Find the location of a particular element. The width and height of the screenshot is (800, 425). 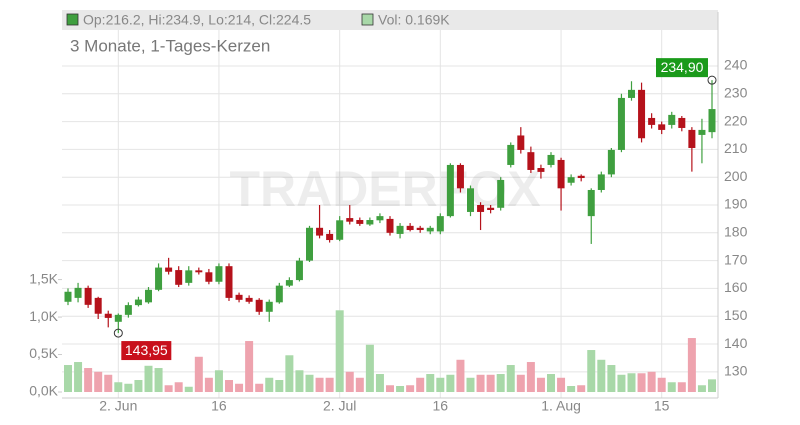

low-label-box is located at coordinates (146, 351).